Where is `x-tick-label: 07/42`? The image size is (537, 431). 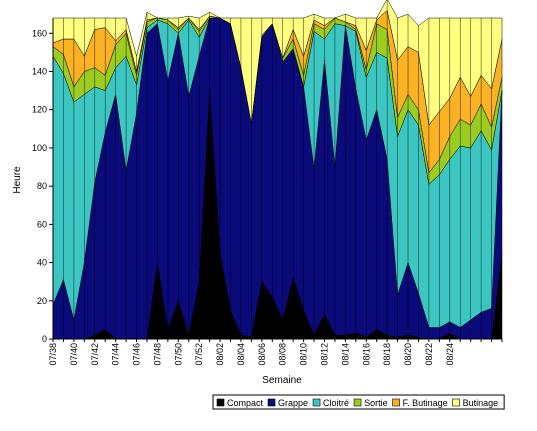
x-tick-label: 07/42 is located at coordinates (95, 354).